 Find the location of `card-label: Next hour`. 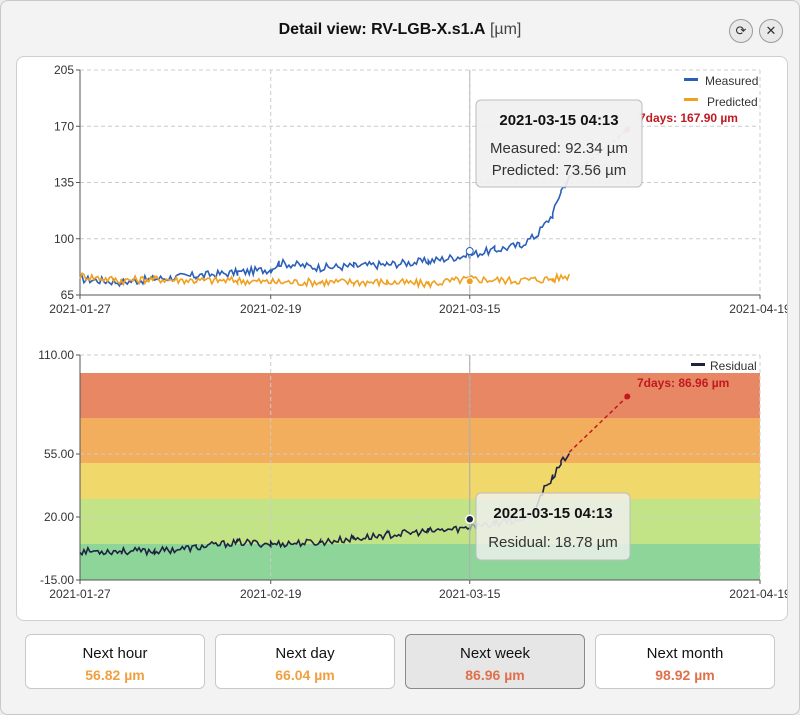

card-label: Next hour is located at coordinates (115, 653).